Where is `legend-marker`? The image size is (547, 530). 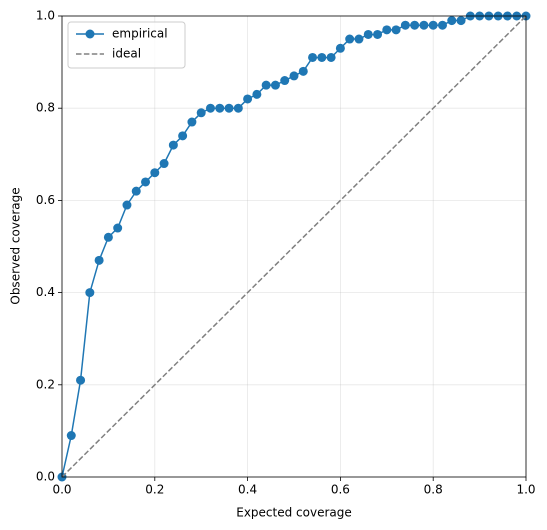
legend-marker is located at coordinates (90, 34).